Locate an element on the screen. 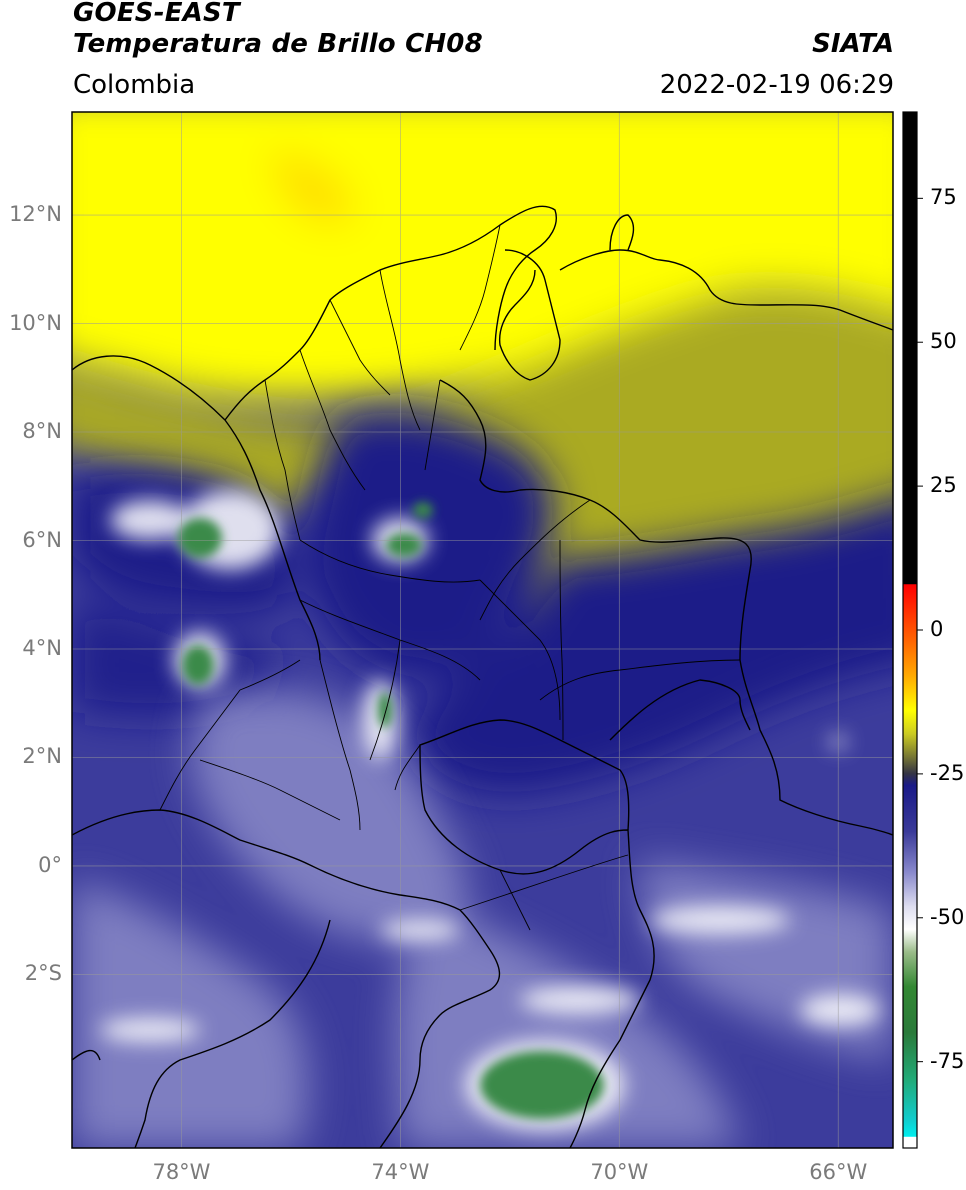 This screenshot has height=1190, width=966. lat-label: 8°N is located at coordinates (42, 431).